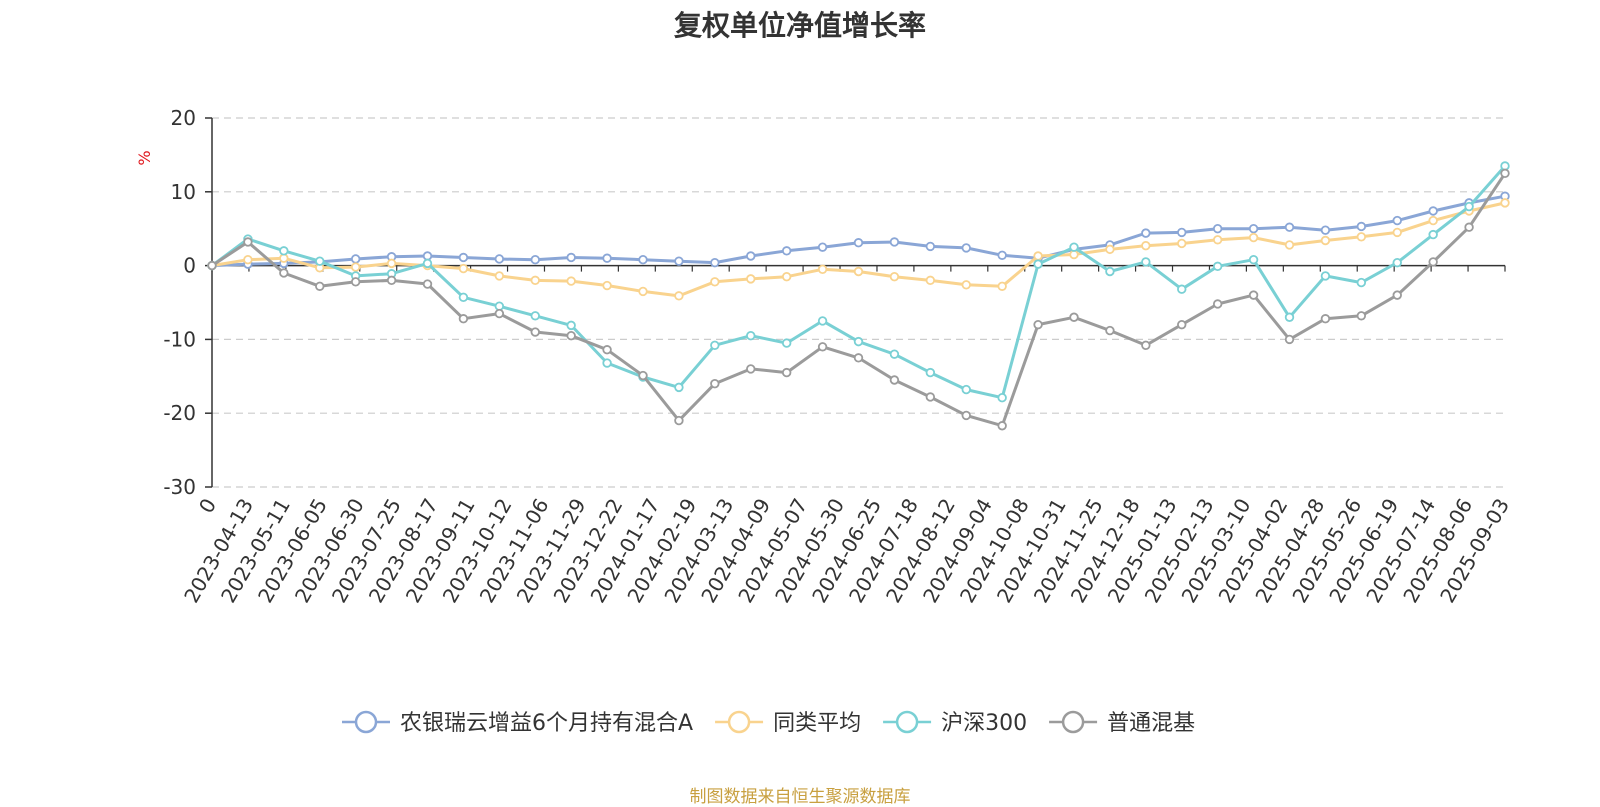  What do you see at coordinates (179, 339) in the screenshot?
I see `y-tick-label-3: -10` at bounding box center [179, 339].